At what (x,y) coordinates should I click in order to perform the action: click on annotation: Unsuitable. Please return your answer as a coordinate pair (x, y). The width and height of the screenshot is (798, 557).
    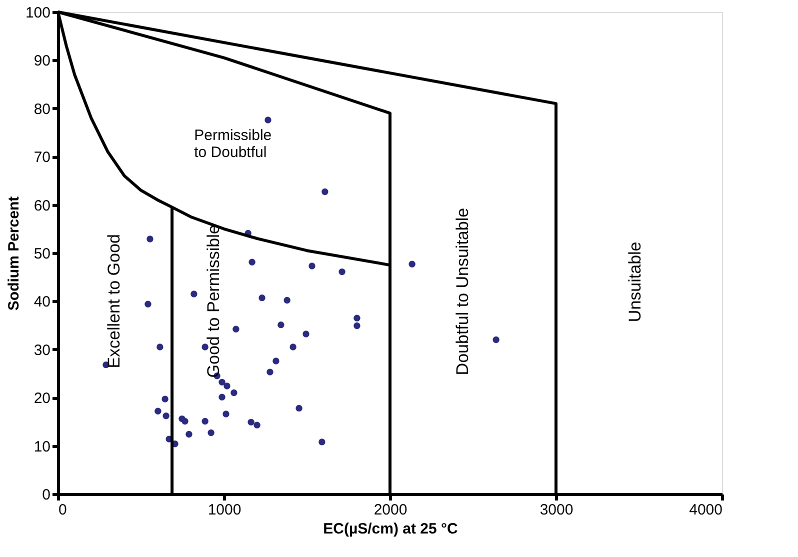
    Looking at the image, I should click on (635, 282).